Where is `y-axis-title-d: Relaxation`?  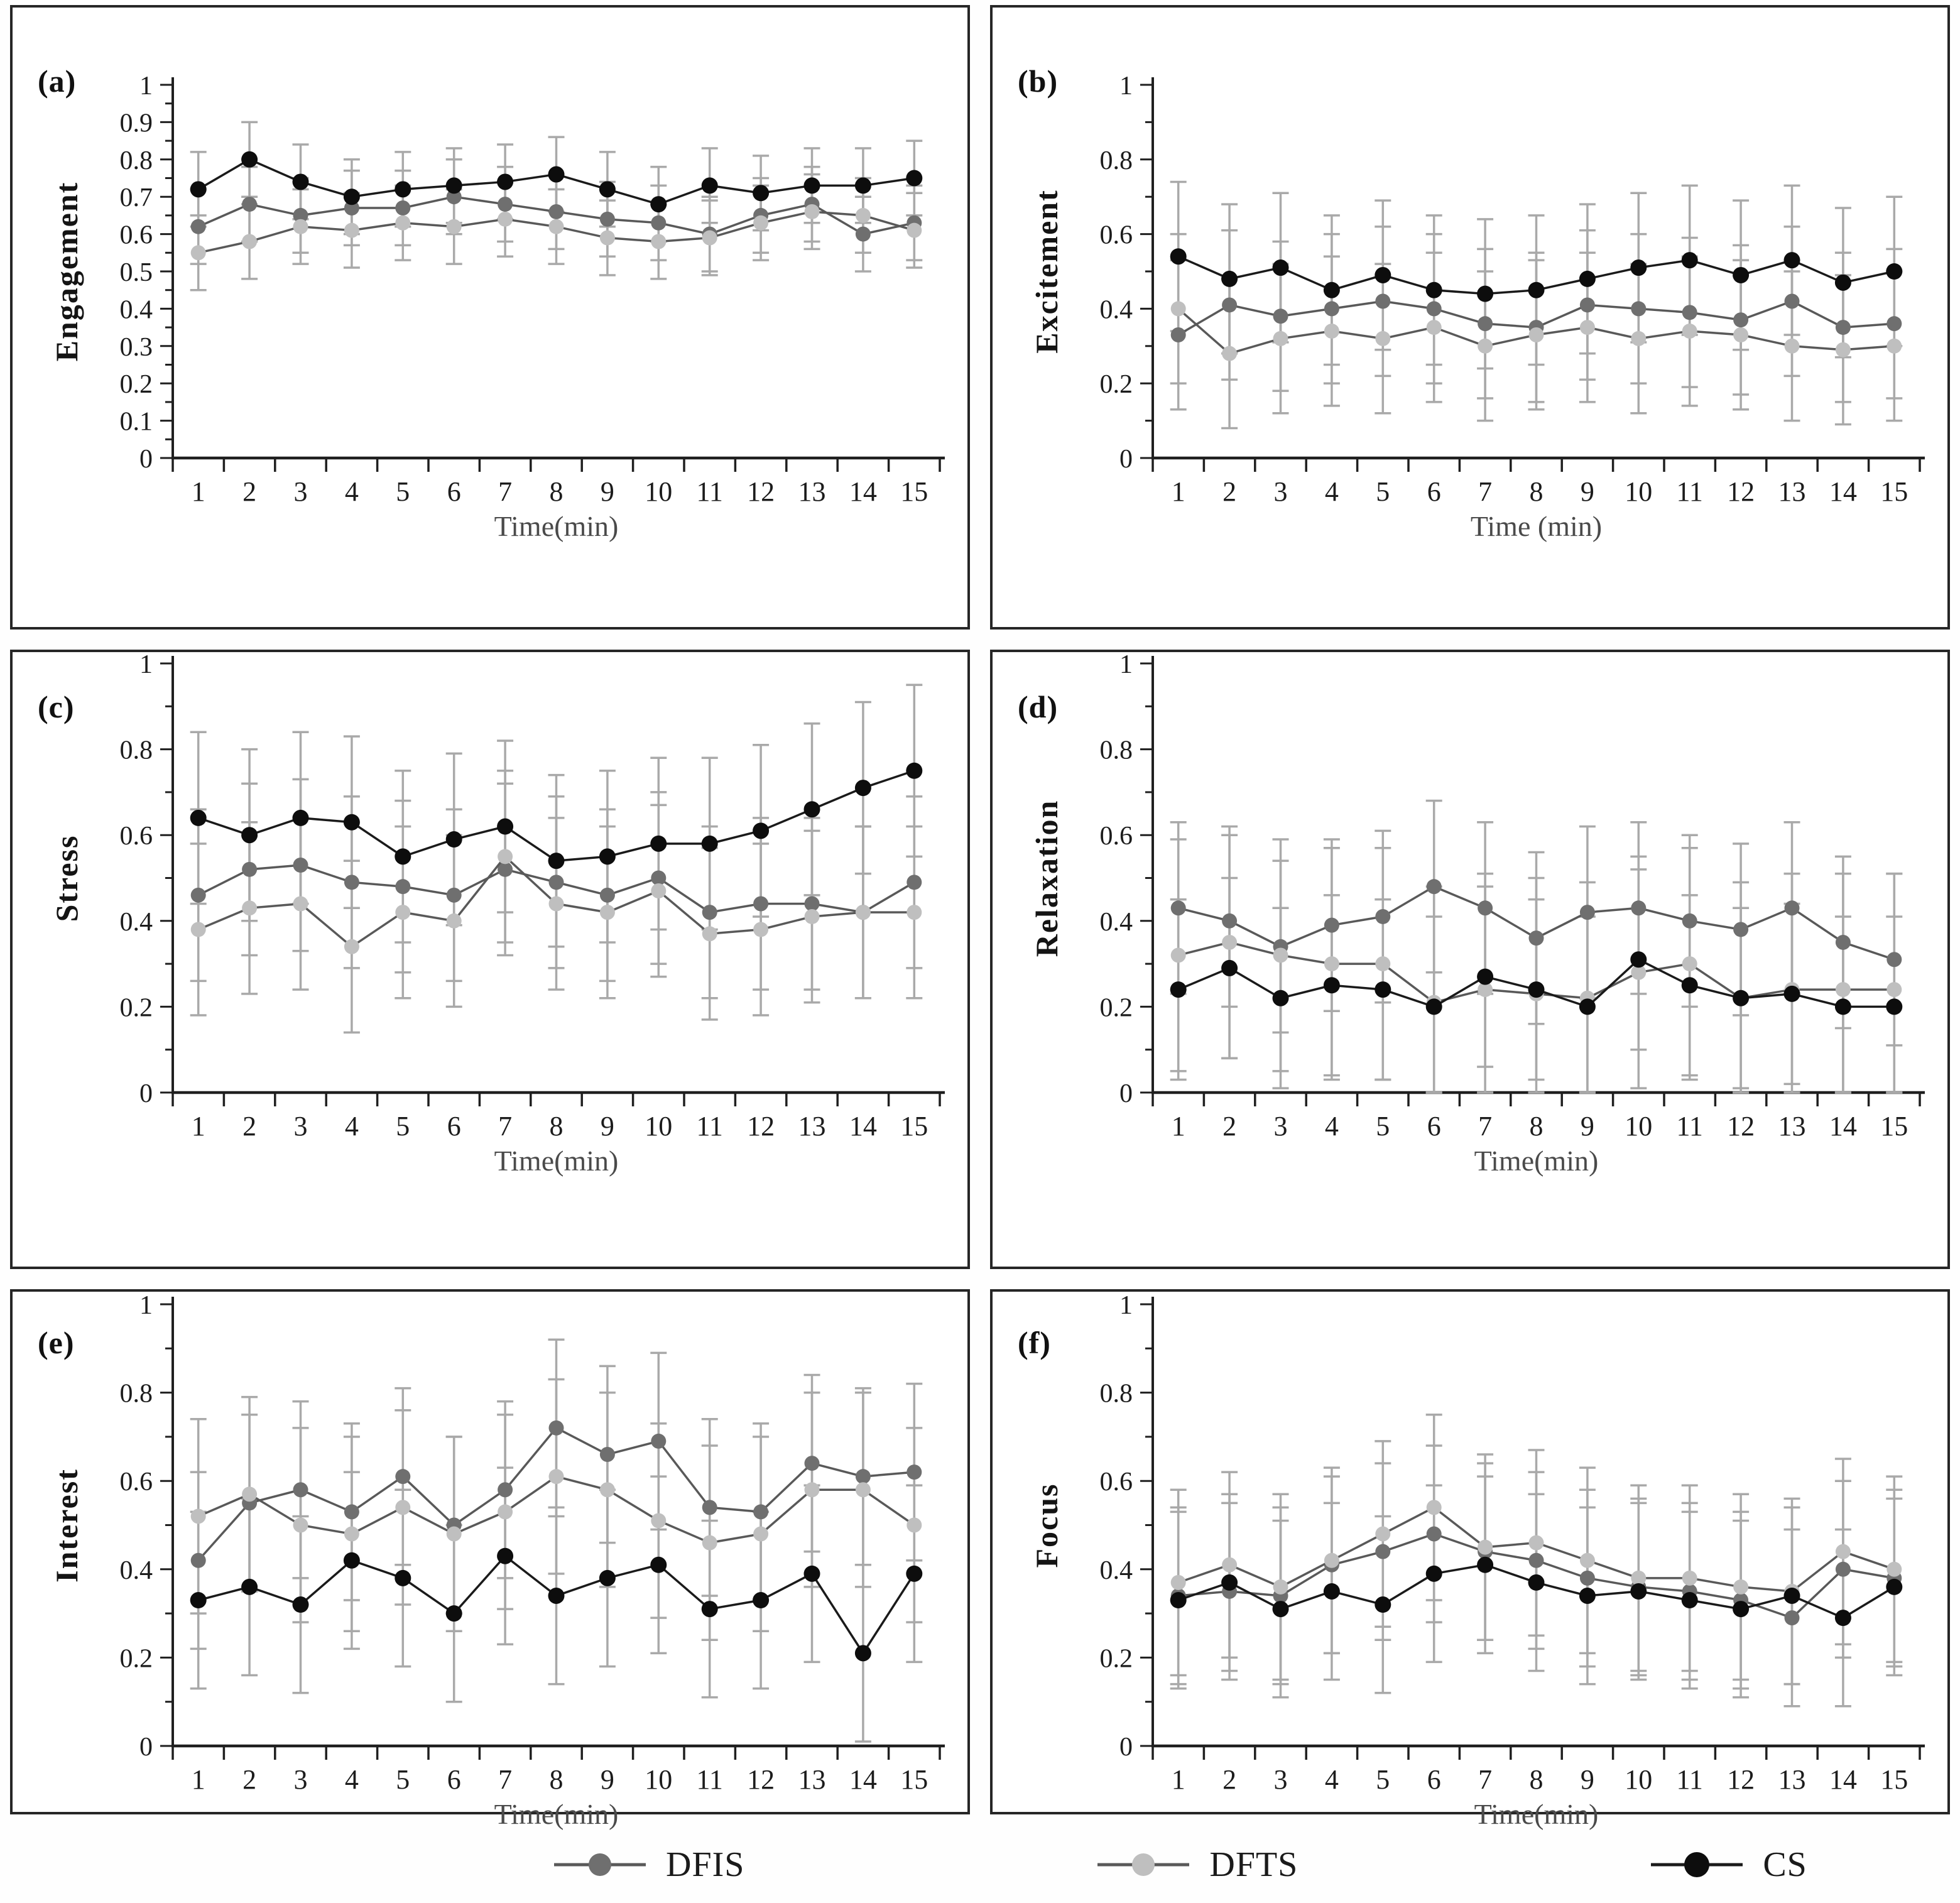
y-axis-title-d: Relaxation is located at coordinates (1046, 878).